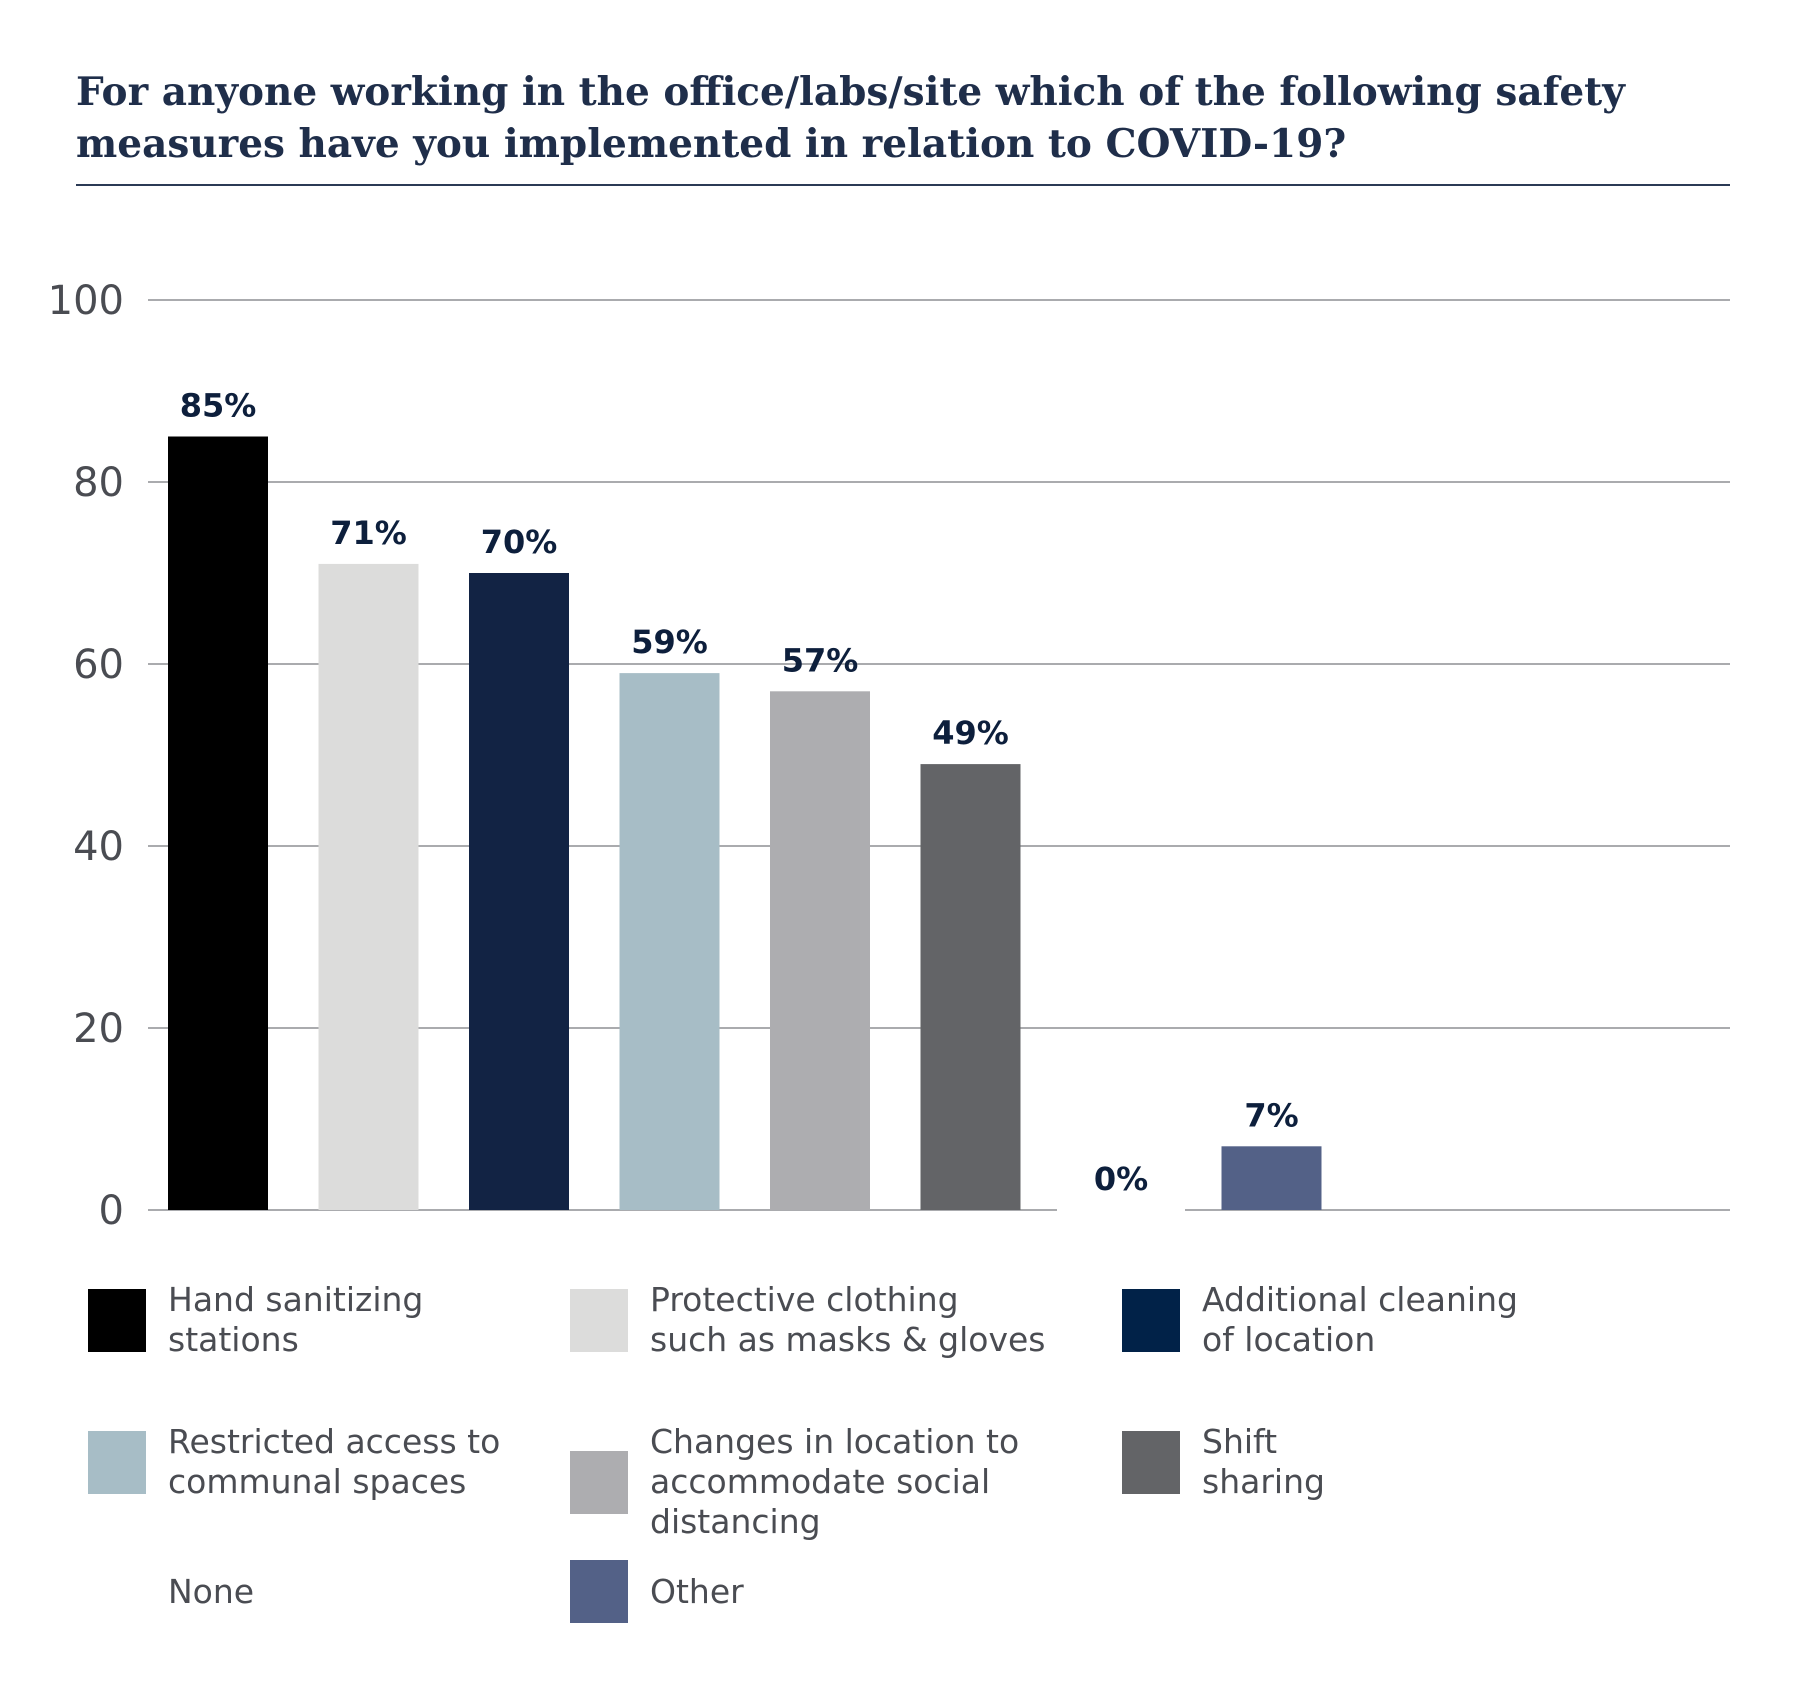  Describe the element at coordinates (697, 1591) in the screenshot. I see `legend-label-line: Other` at that location.